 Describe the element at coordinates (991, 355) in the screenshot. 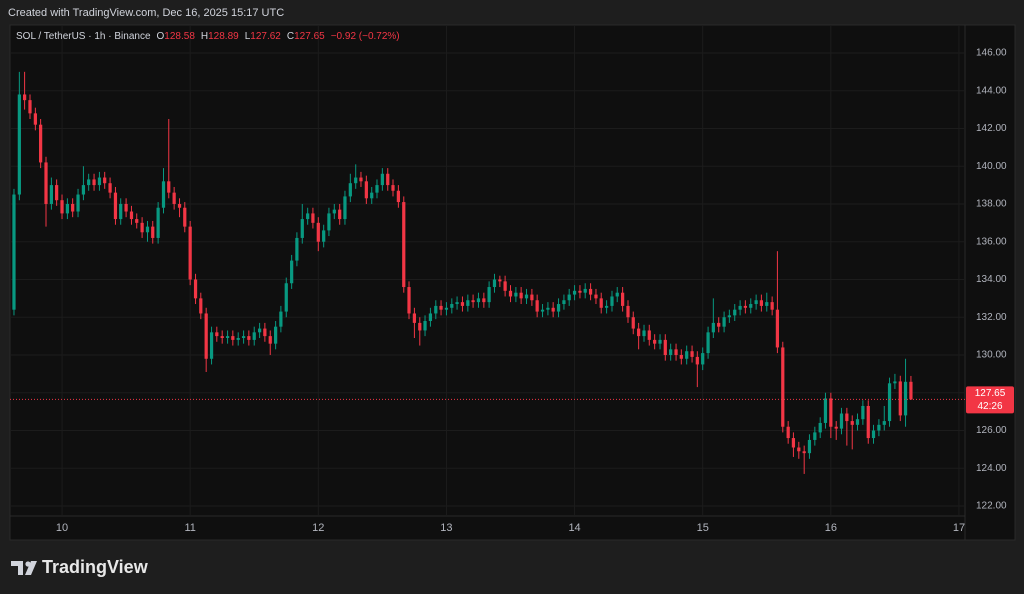

I see `y-tick-label: 130.00` at that location.